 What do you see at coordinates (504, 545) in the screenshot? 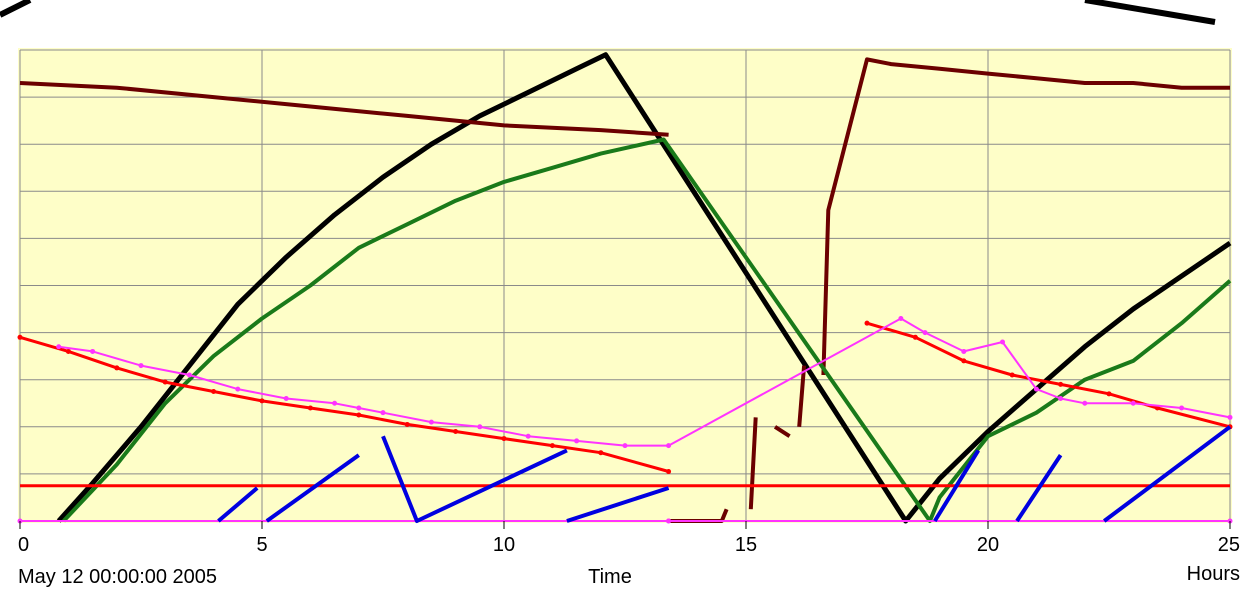
I see `x-tick-label: 10` at bounding box center [504, 545].